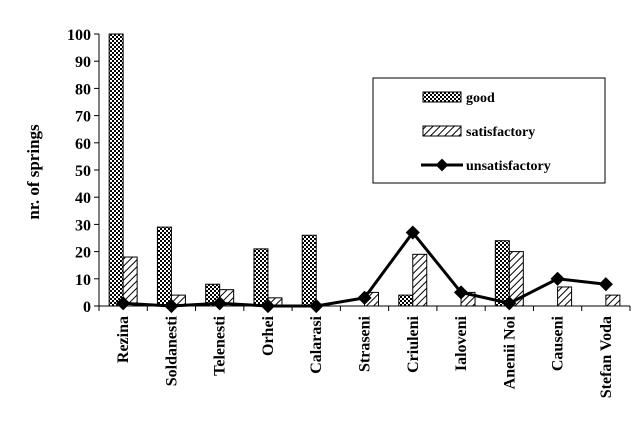  I want to click on y-tick-label: 0, so click(87, 307).